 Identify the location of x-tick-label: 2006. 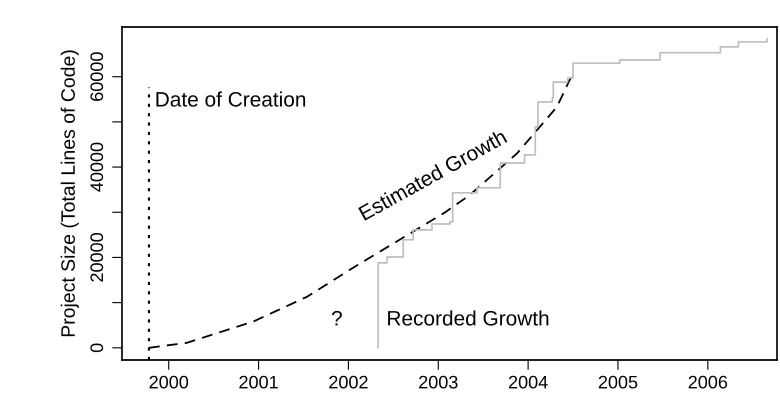
(708, 382).